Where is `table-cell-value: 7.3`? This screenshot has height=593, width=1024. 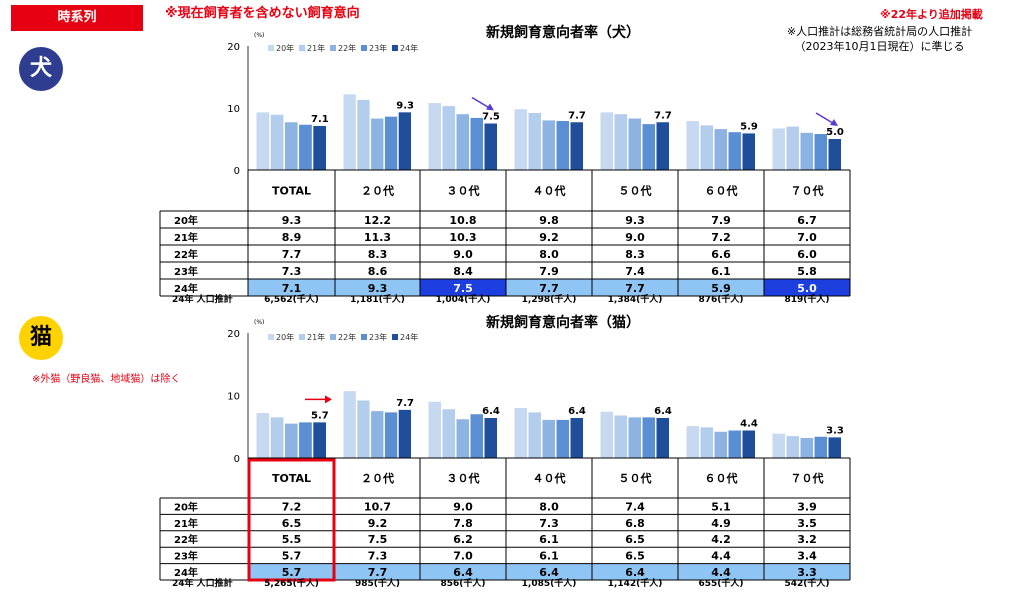 table-cell-value: 7.3 is located at coordinates (292, 271).